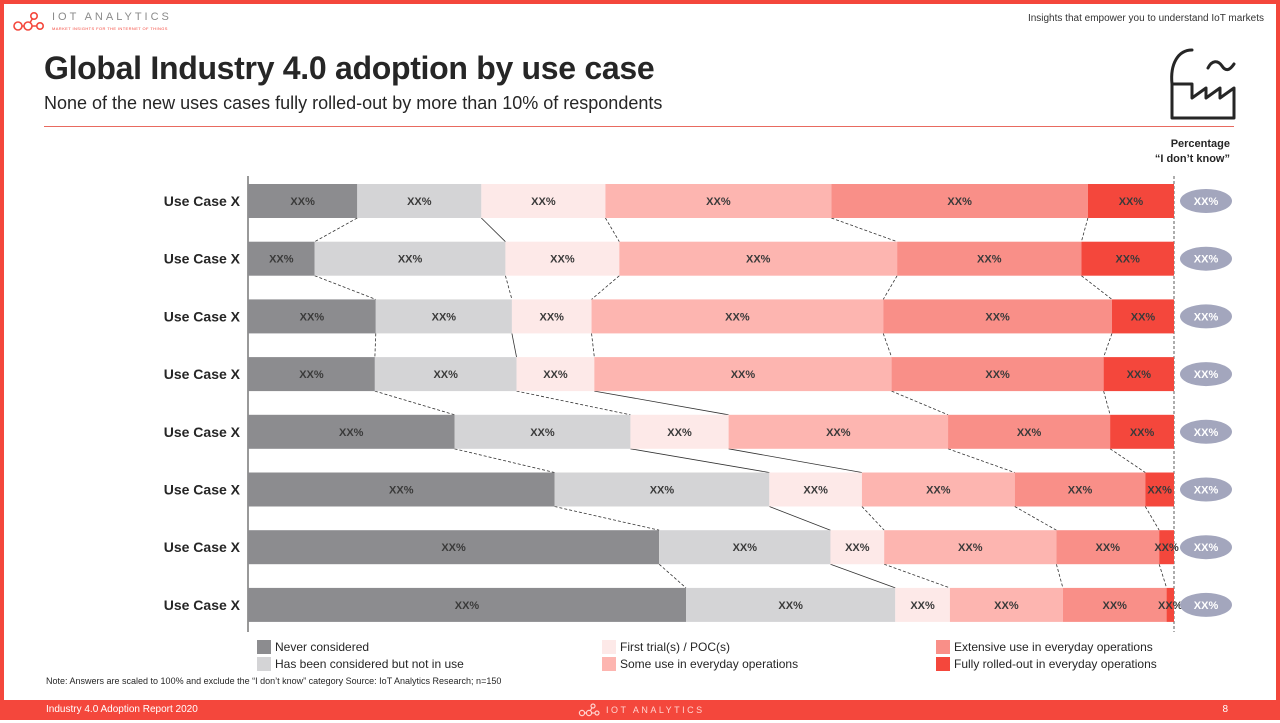 The height and width of the screenshot is (723, 1280). I want to click on network-nodes-icon, so click(28, 21).